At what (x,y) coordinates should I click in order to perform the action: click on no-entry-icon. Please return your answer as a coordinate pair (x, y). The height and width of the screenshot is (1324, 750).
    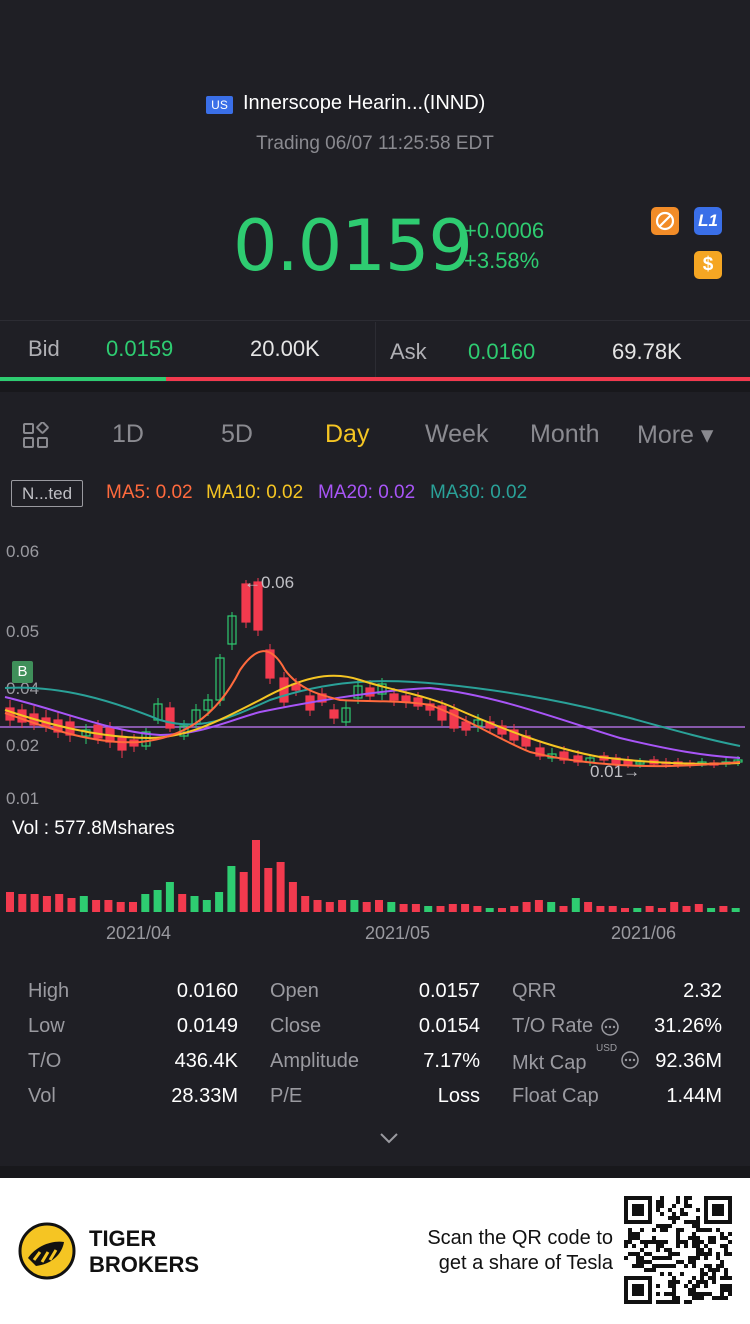
    Looking at the image, I should click on (665, 221).